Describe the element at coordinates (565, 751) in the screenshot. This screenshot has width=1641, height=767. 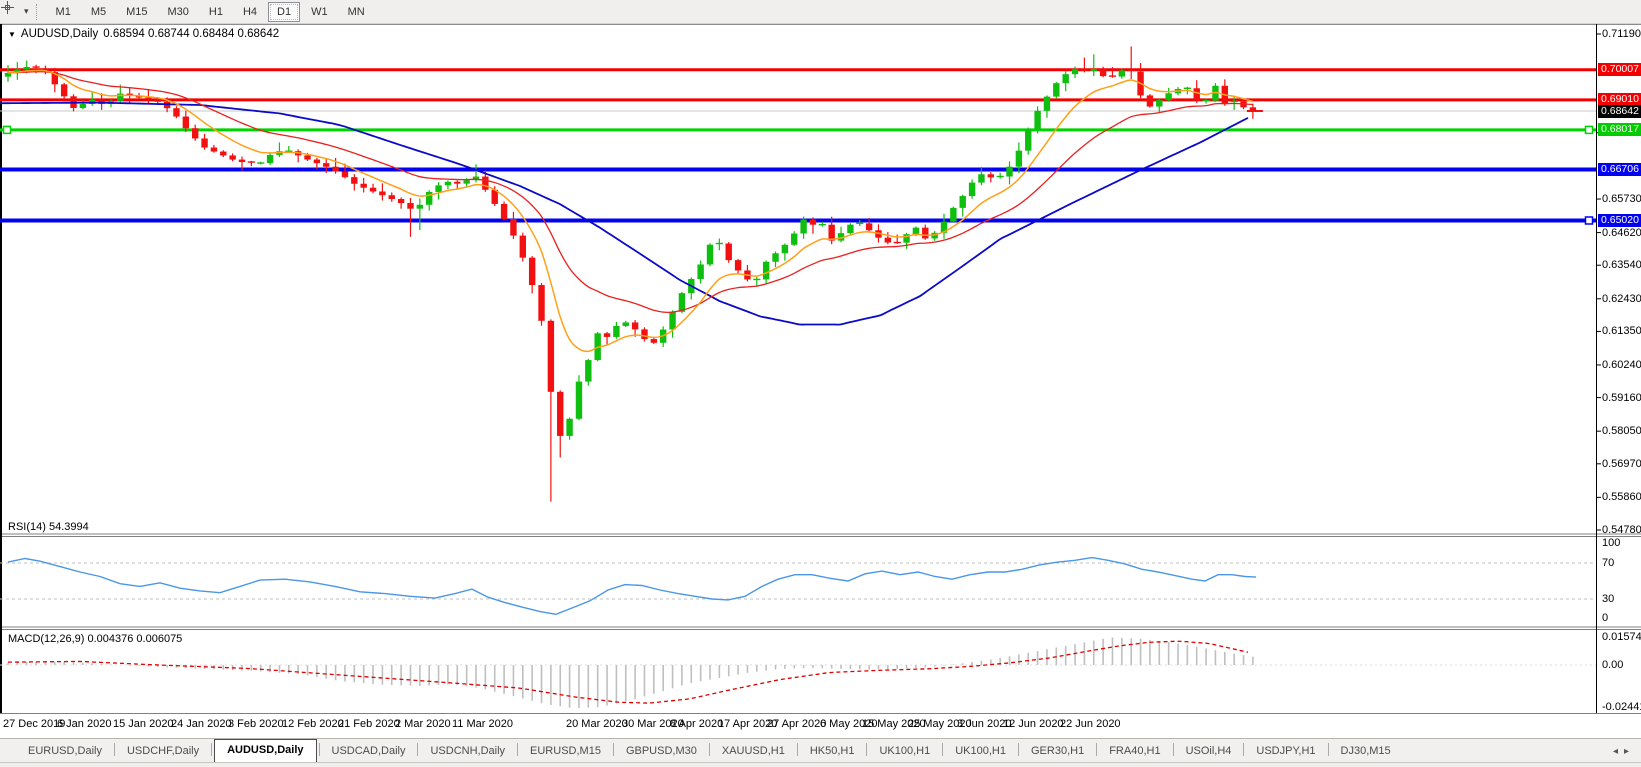
I see `chart-tab-EURUSD,M15: EURUSD,M15` at that location.